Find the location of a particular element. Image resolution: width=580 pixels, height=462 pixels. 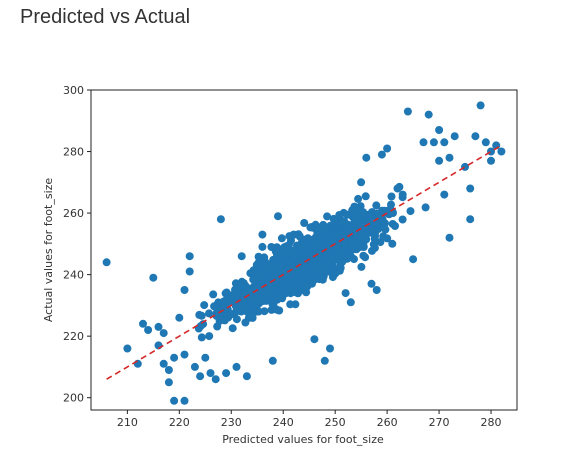

y-tick-label: 260 is located at coordinates (73, 213).